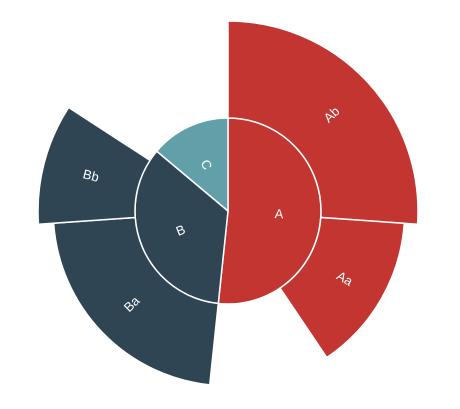 This screenshot has height=409, width=460. Describe the element at coordinates (90, 175) in the screenshot. I see `label-bb: Bb` at that location.